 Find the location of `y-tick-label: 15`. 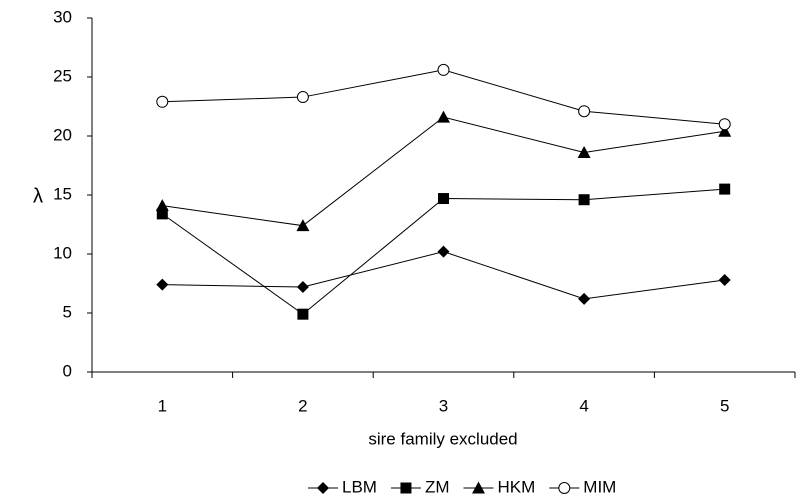

y-tick-label: 15 is located at coordinates (62, 193).